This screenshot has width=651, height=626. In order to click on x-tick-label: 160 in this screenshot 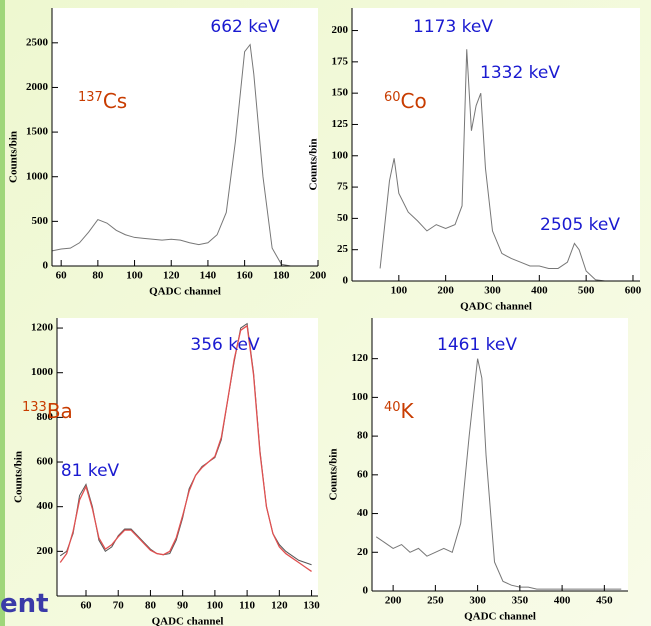, I will do `click(244, 276)`.